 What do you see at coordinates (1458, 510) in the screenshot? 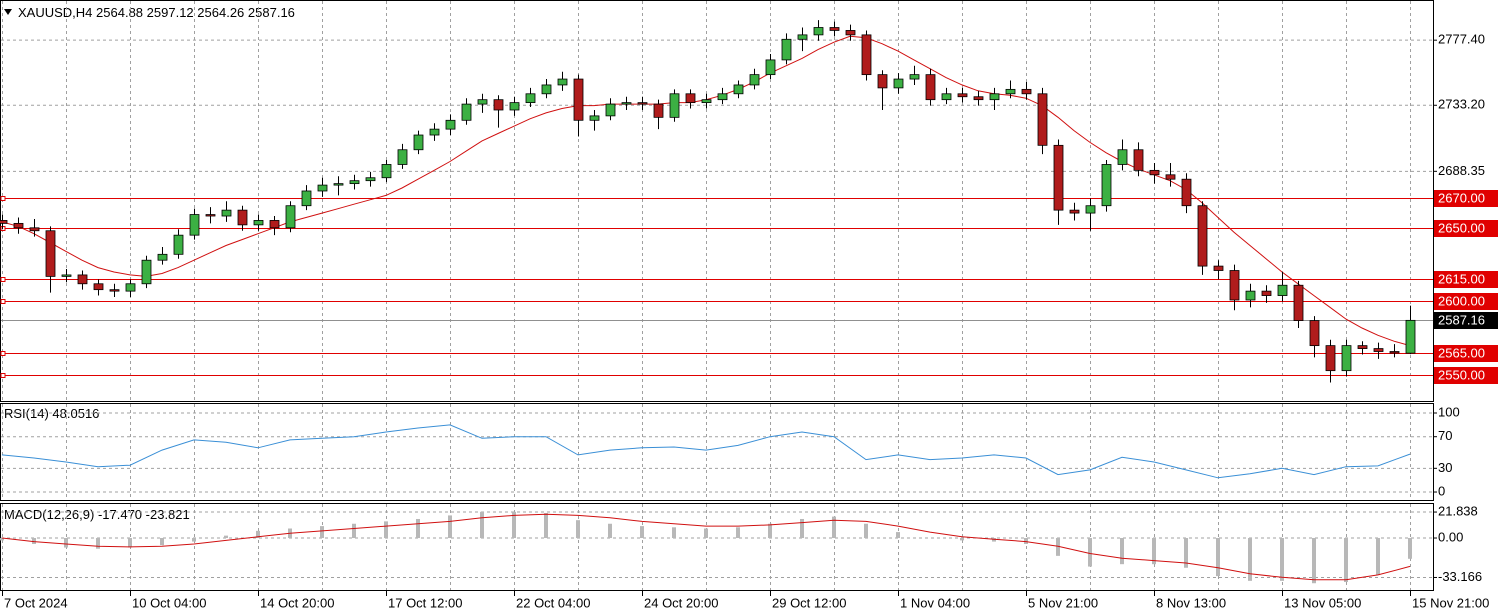
I see `y-tick-label: 21.838` at bounding box center [1458, 510].